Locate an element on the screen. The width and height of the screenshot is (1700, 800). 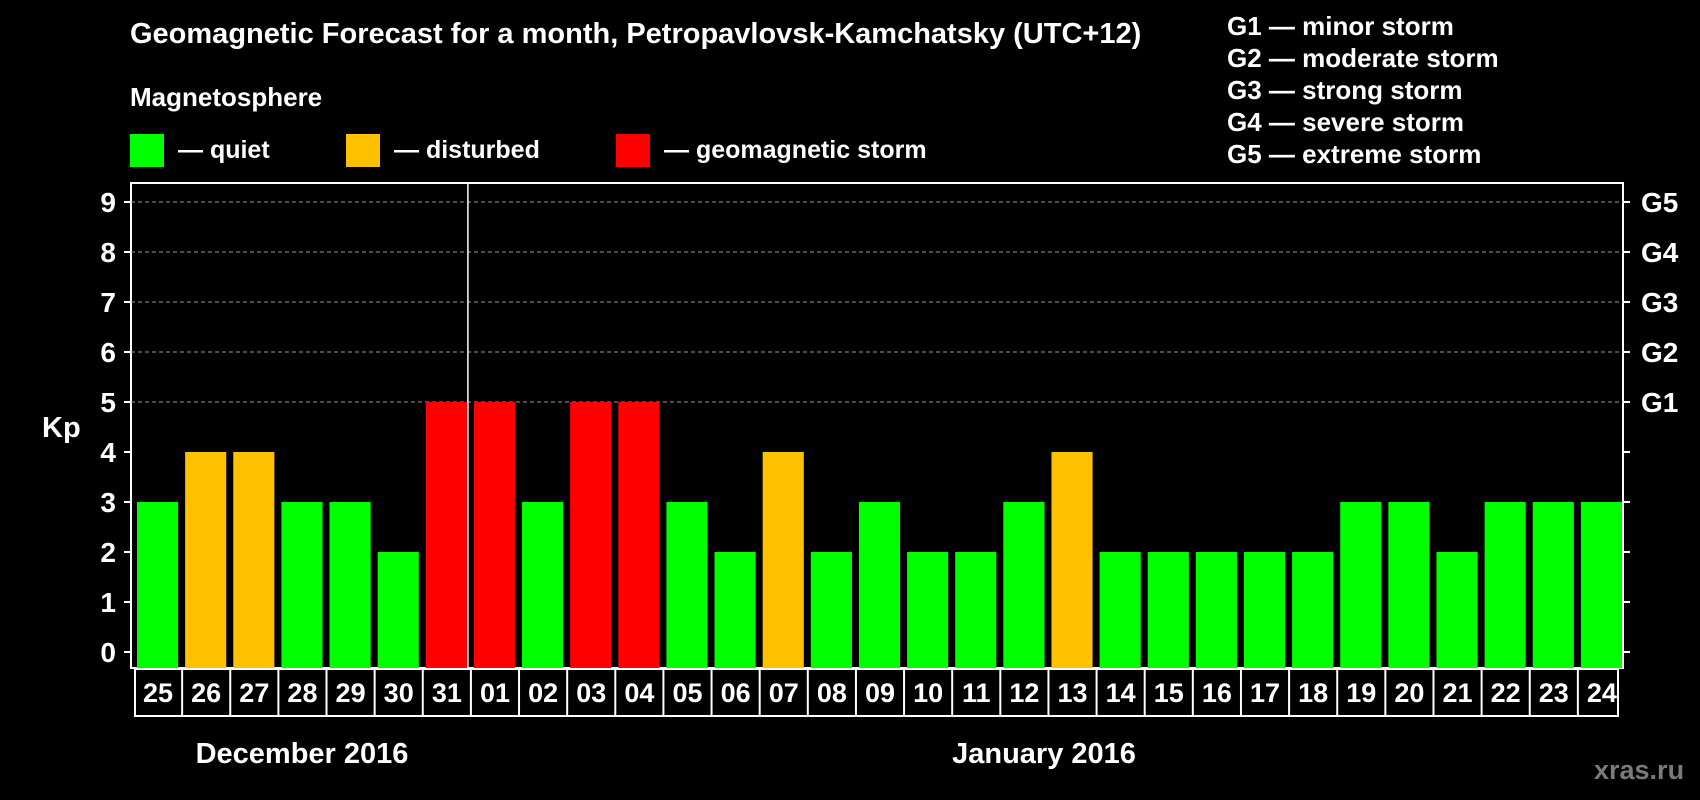
y-tick-label: 4 is located at coordinates (108, 452).